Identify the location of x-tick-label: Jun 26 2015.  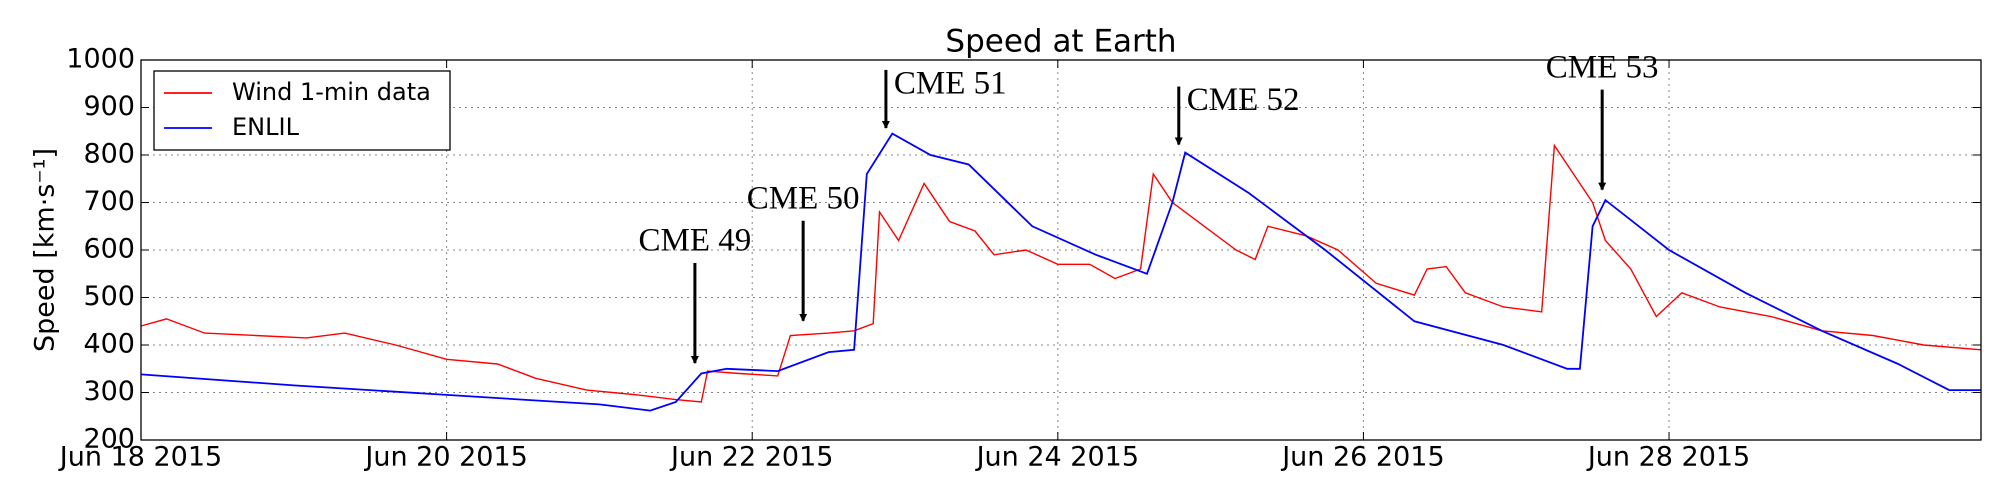
(1362, 457).